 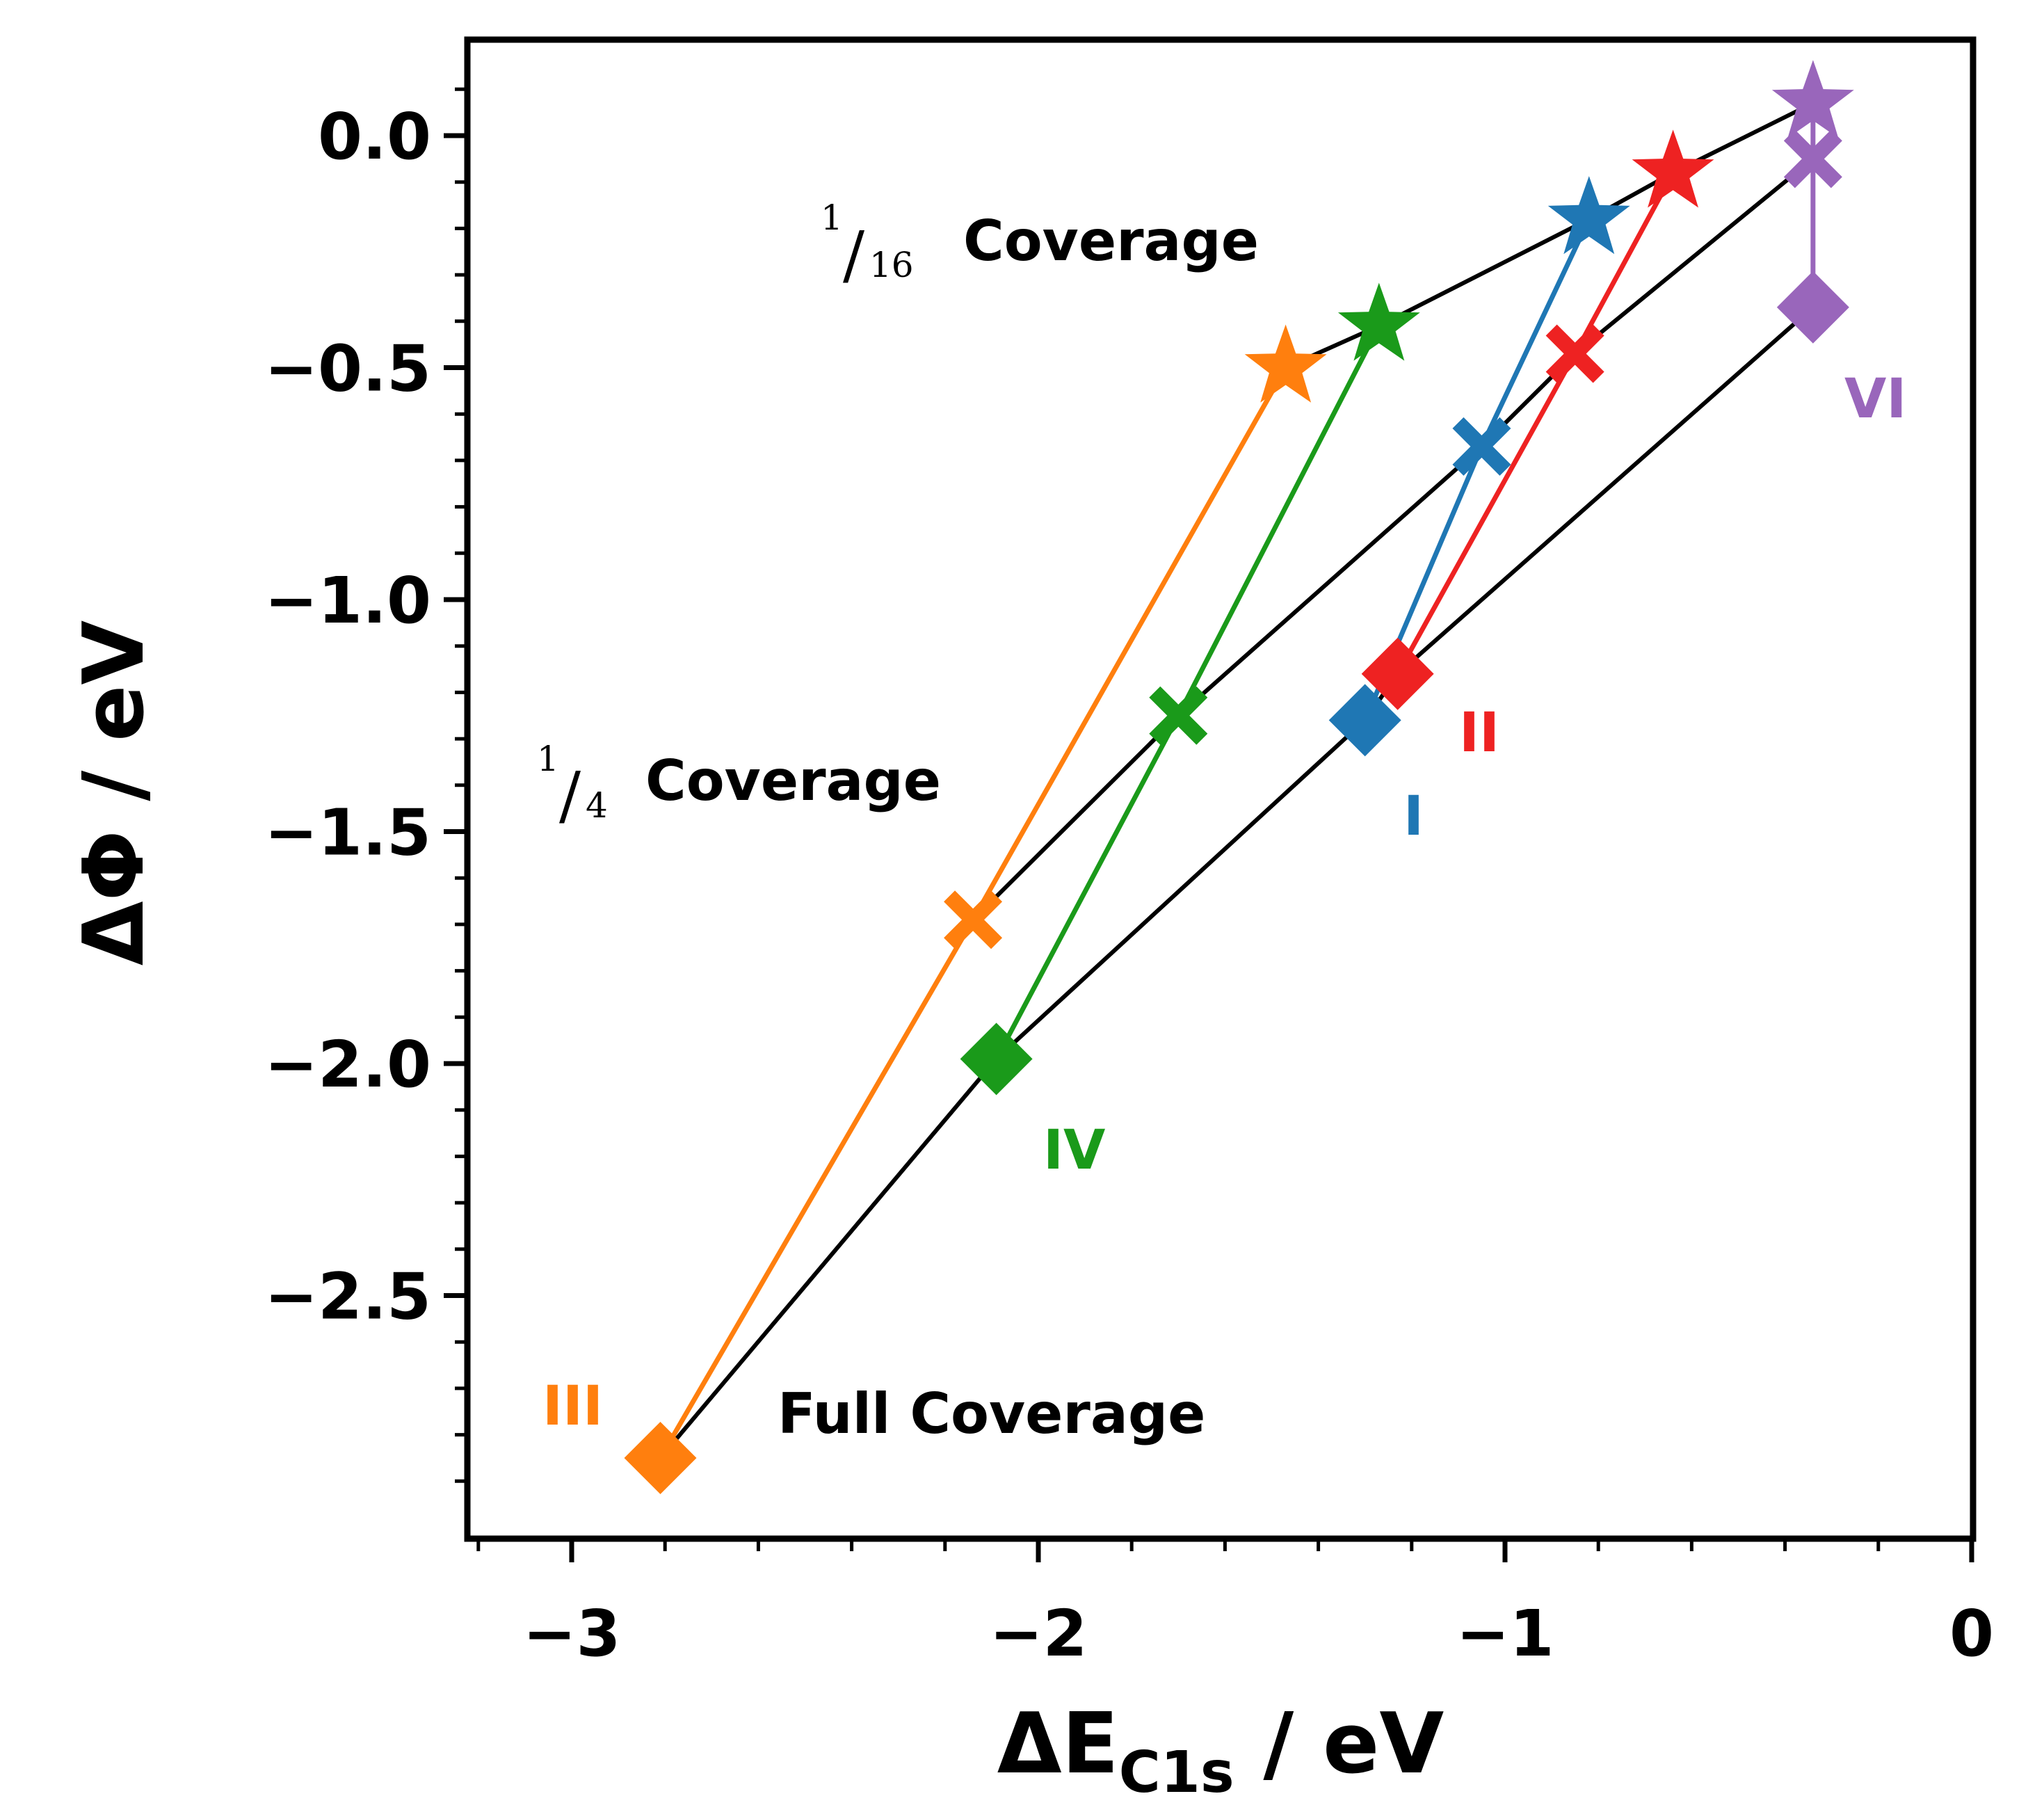 What do you see at coordinates (793, 781) in the screenshot?
I see `coverage-4-text: Coverage` at bounding box center [793, 781].